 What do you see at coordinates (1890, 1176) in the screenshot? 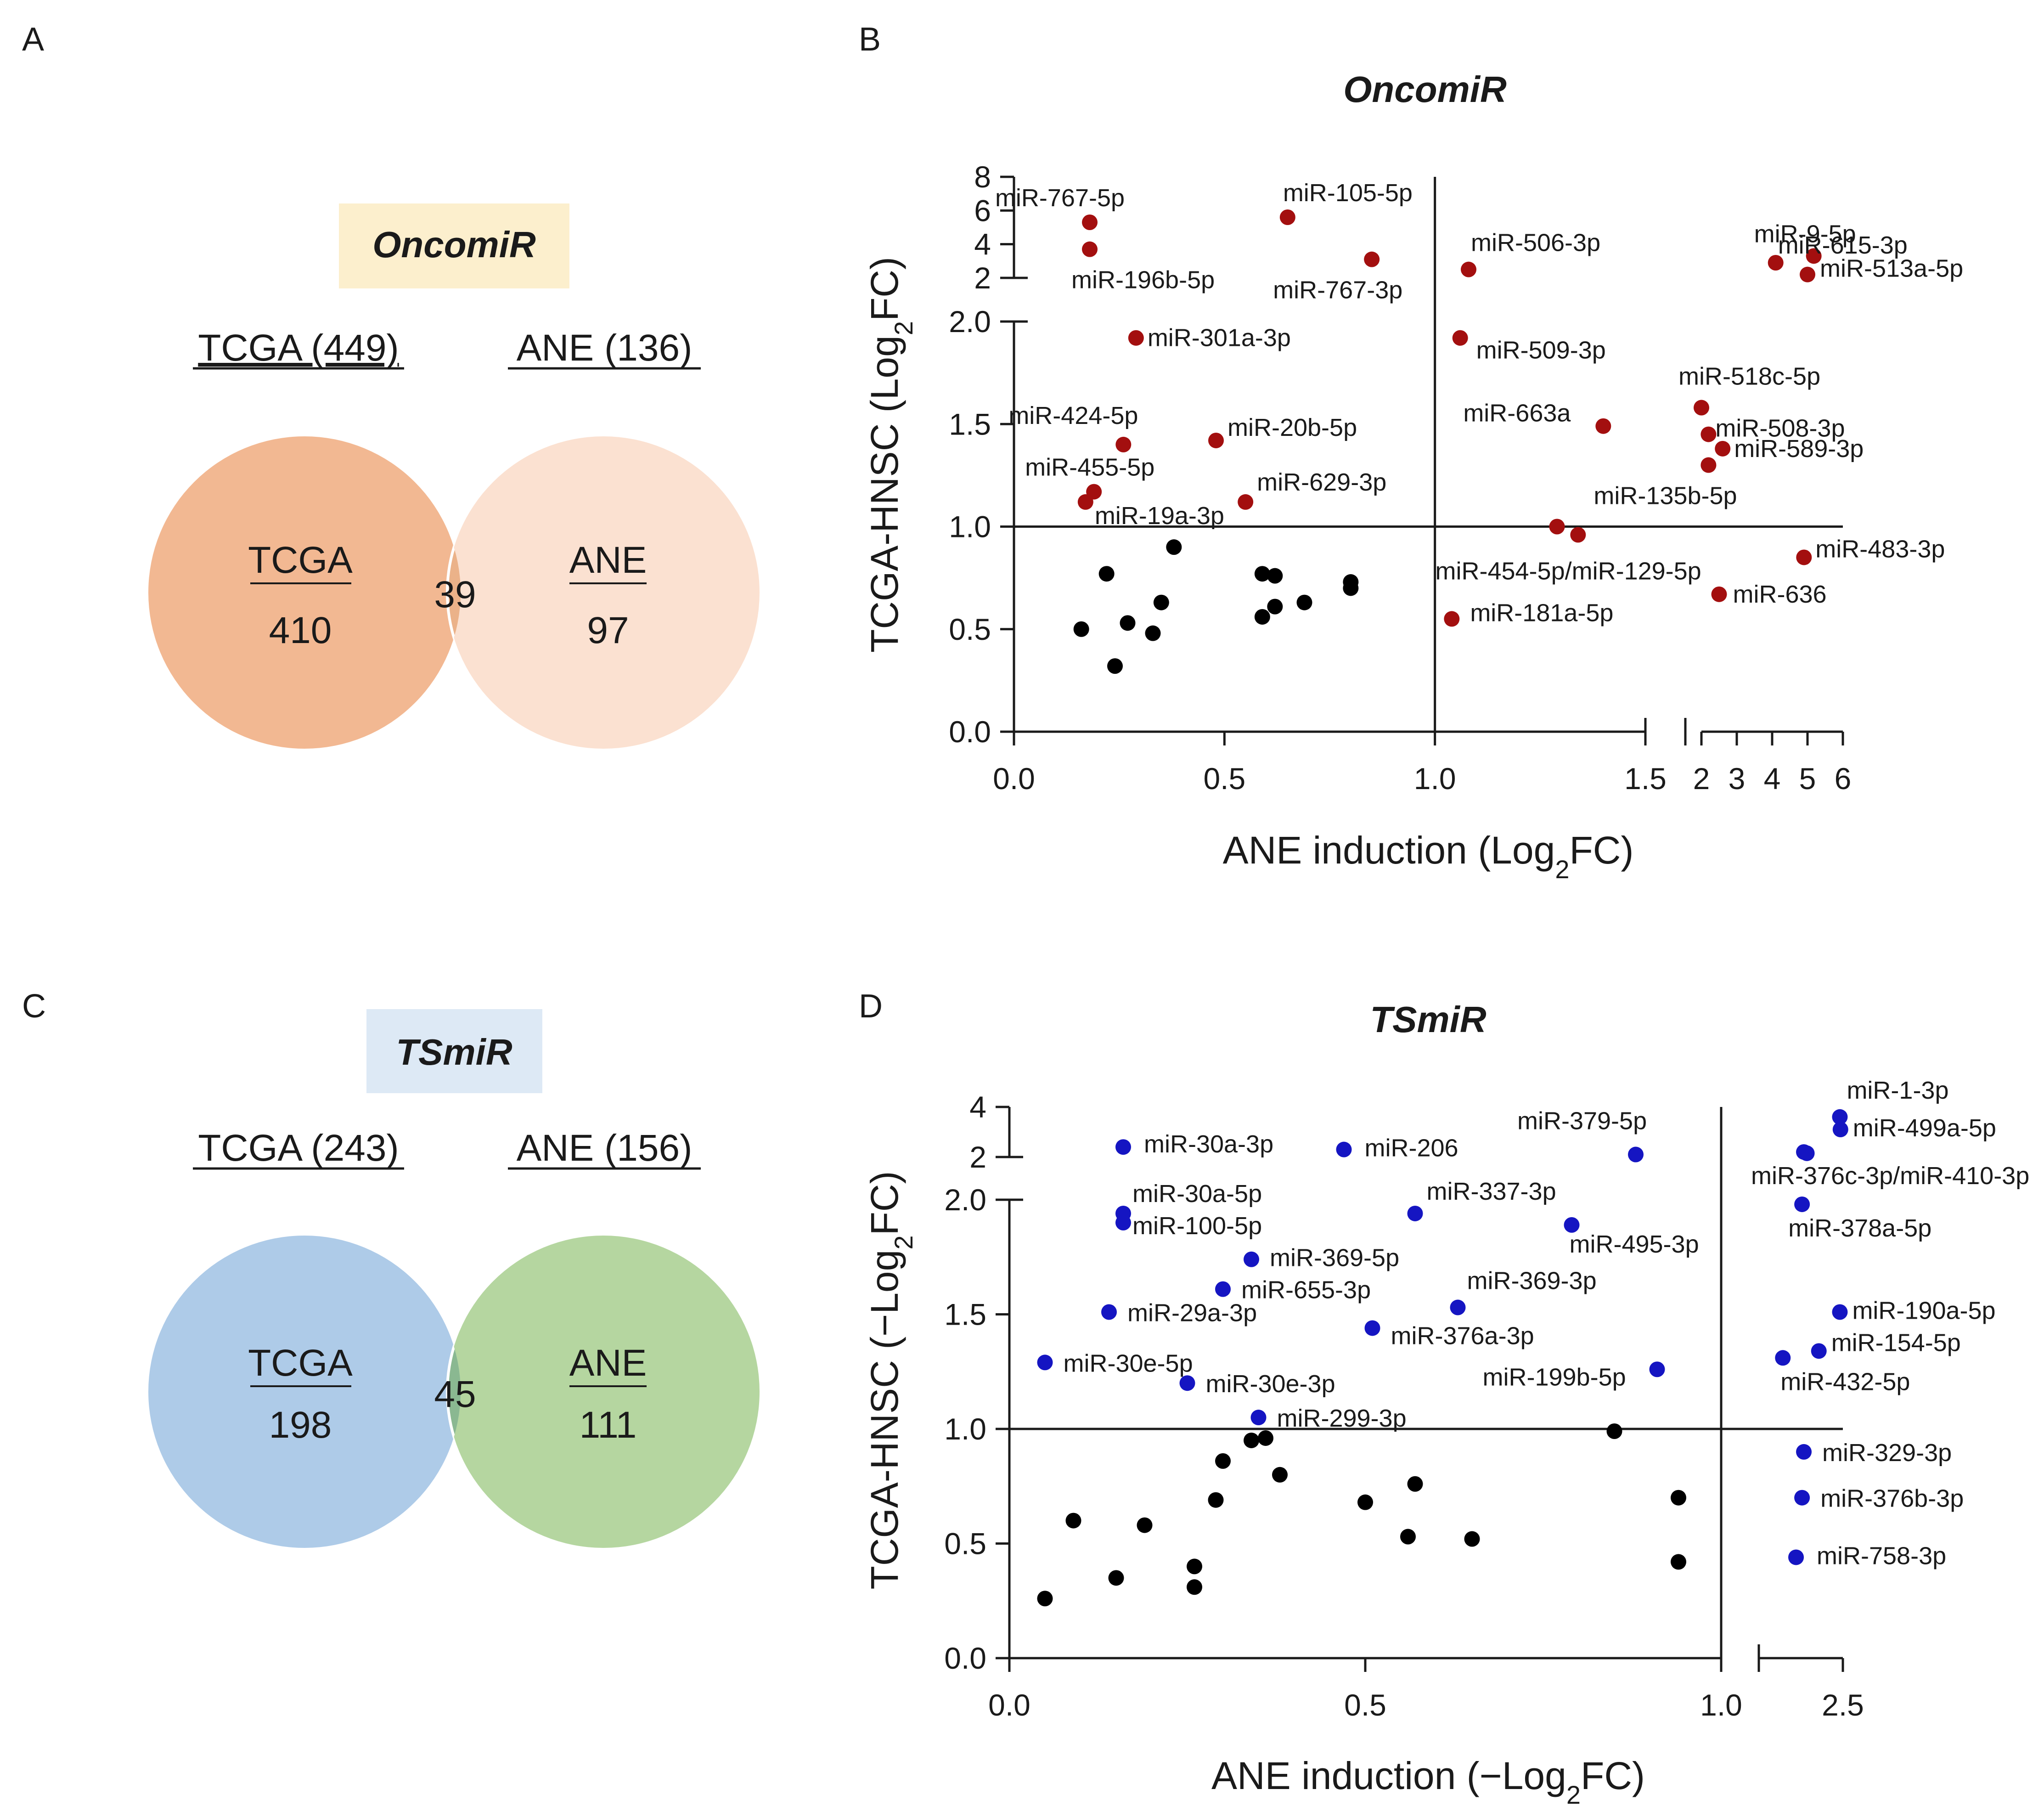
I see `point-label: miR-376c-3p/miR-410-3p` at bounding box center [1890, 1176].